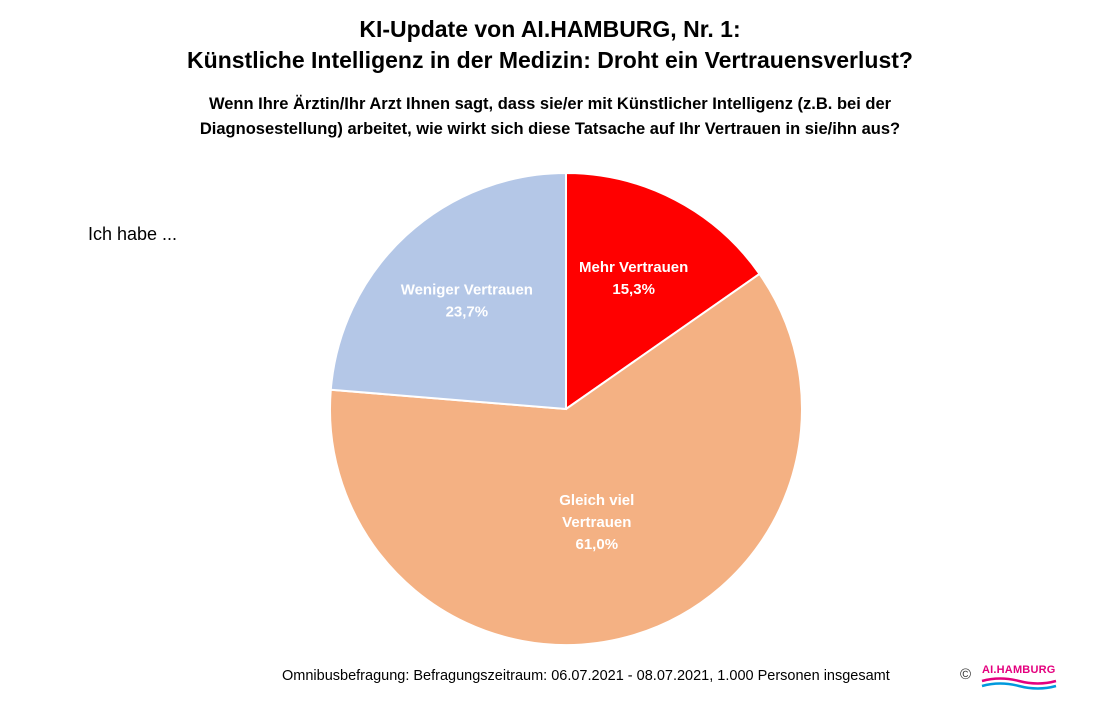  I want to click on slice-value-label: 61,0%, so click(597, 544).